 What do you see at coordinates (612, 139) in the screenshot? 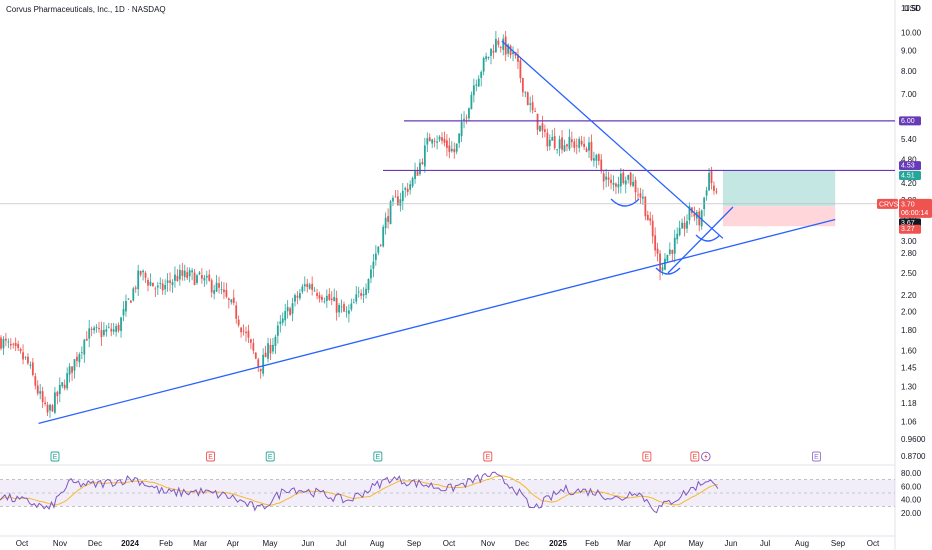
I see `trendline` at bounding box center [612, 139].